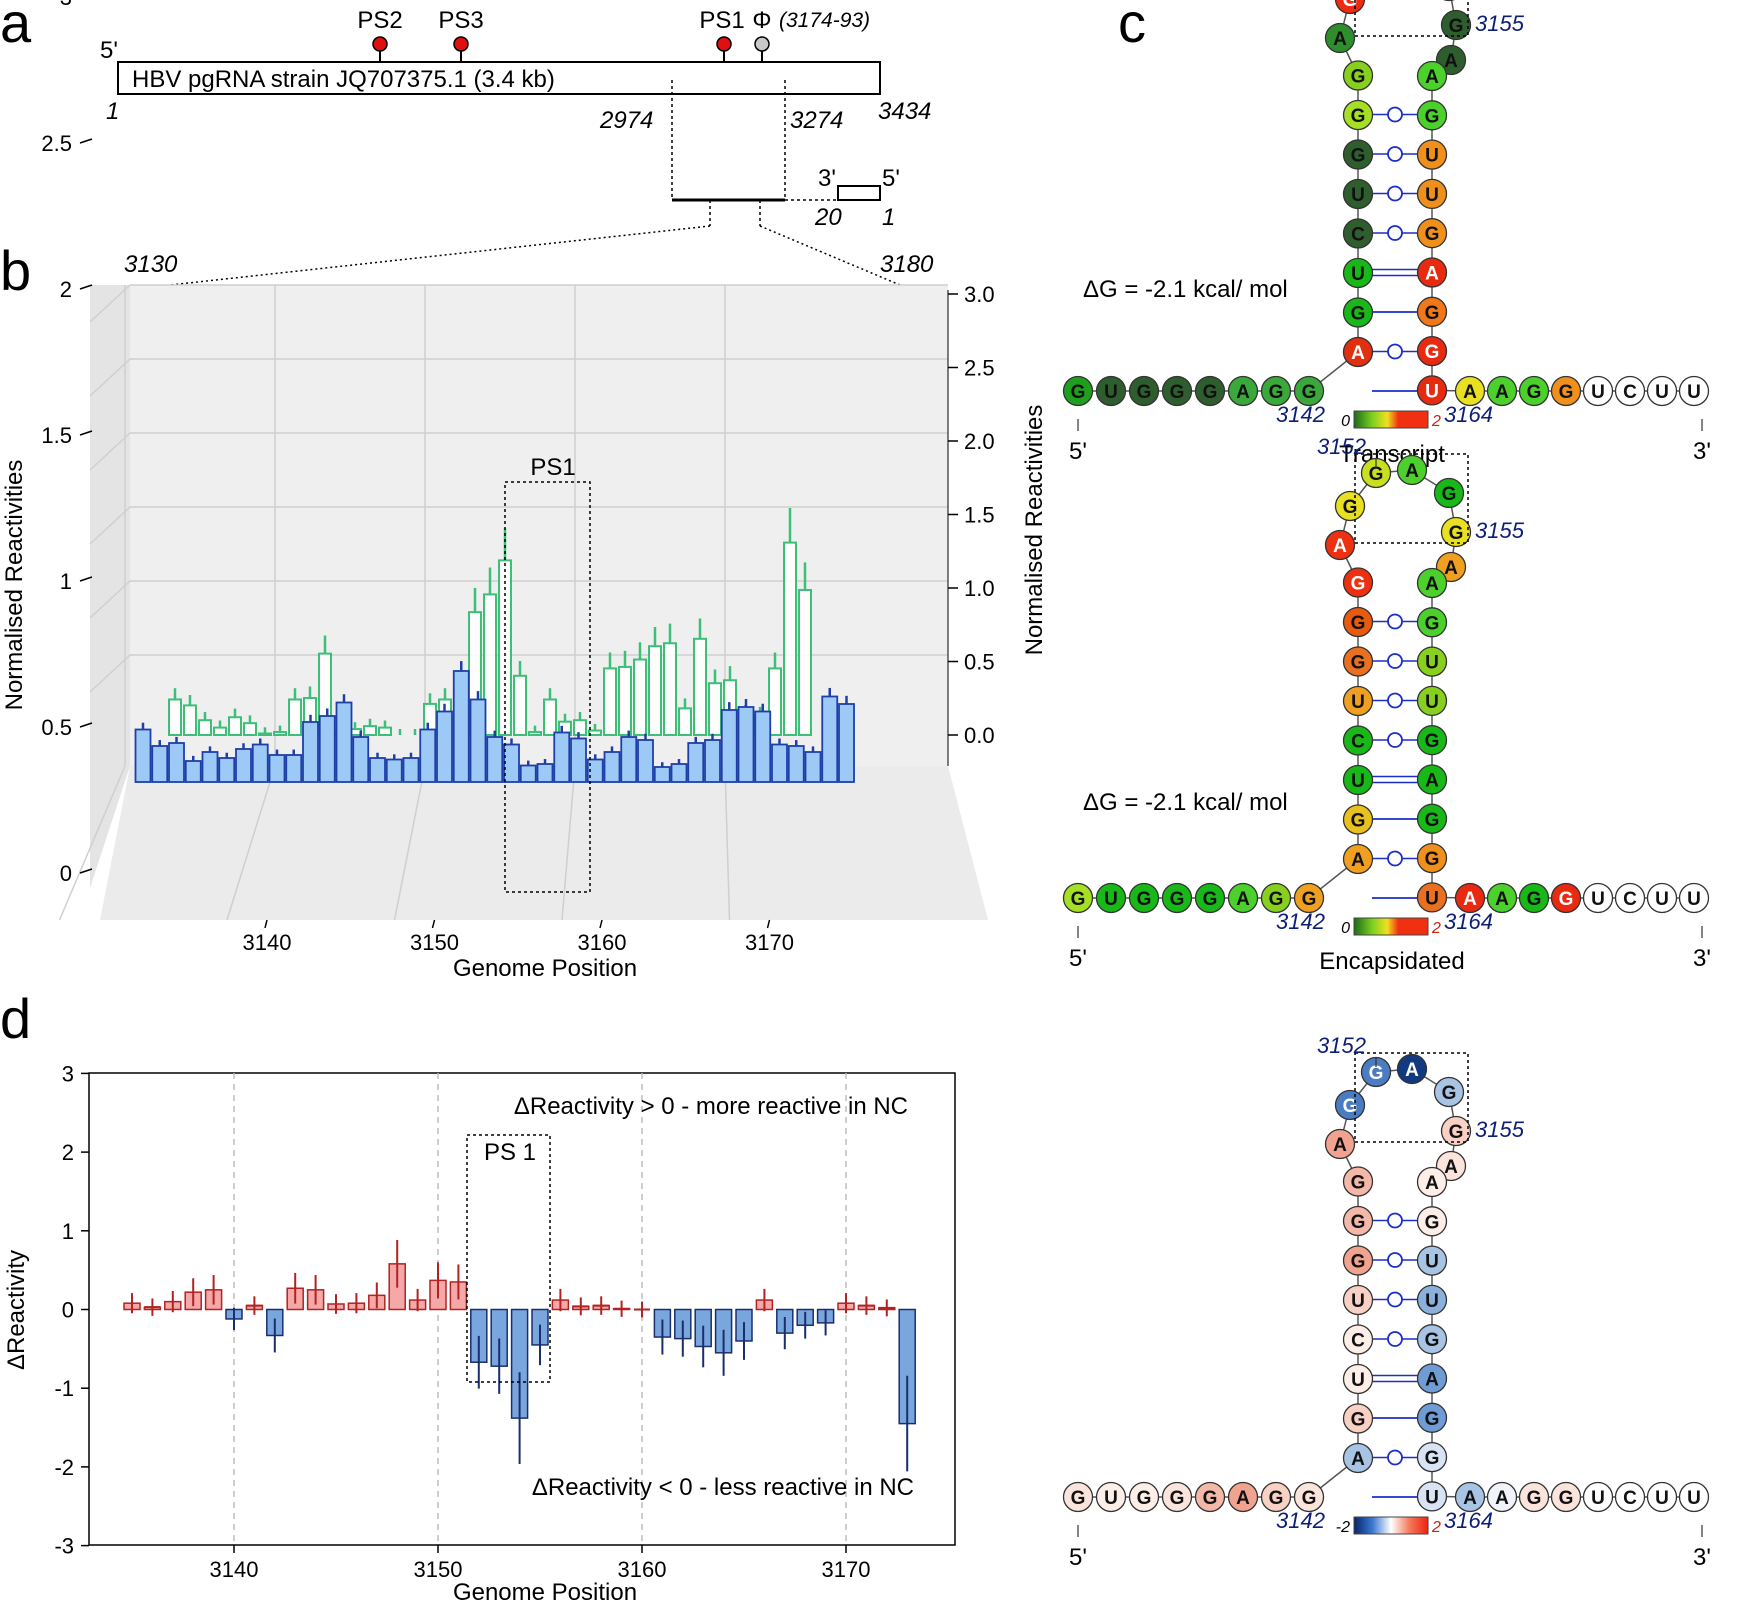  I want to click on d-x-axis-label: Genome Position, so click(545, 1592).